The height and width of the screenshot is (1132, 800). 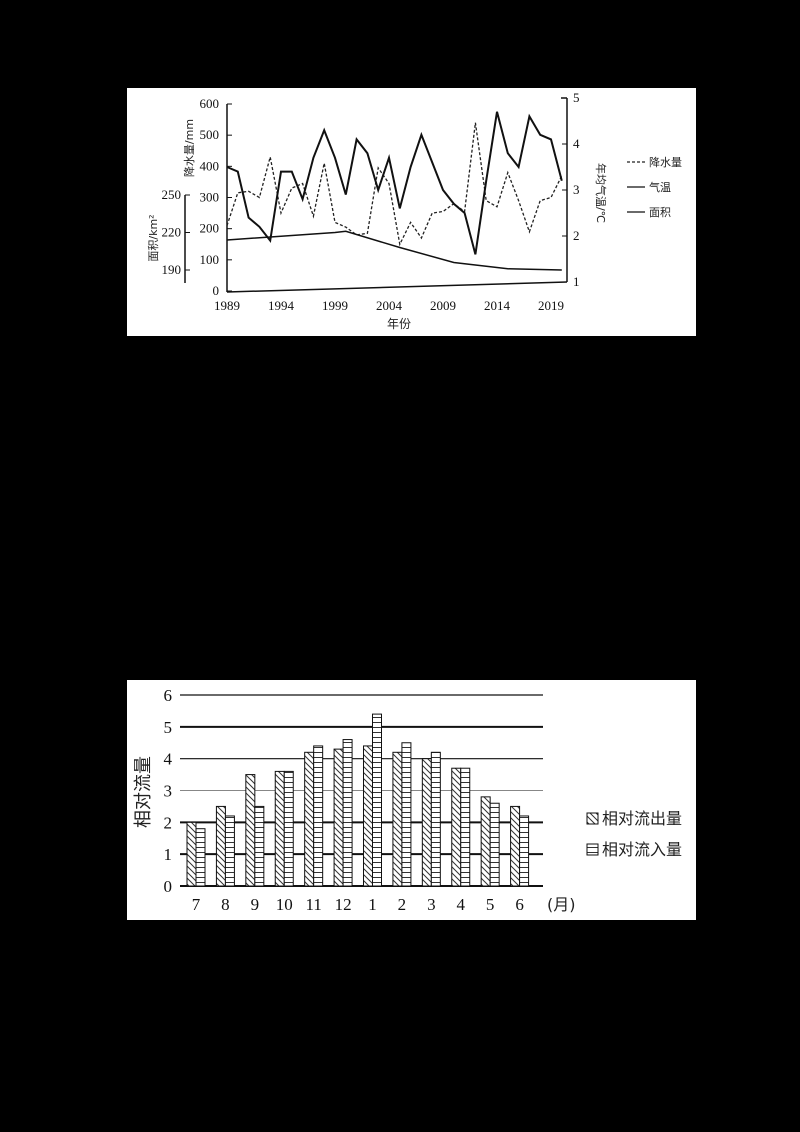 What do you see at coordinates (576, 189) in the screenshot?
I see `temp-tick-label: 3` at bounding box center [576, 189].